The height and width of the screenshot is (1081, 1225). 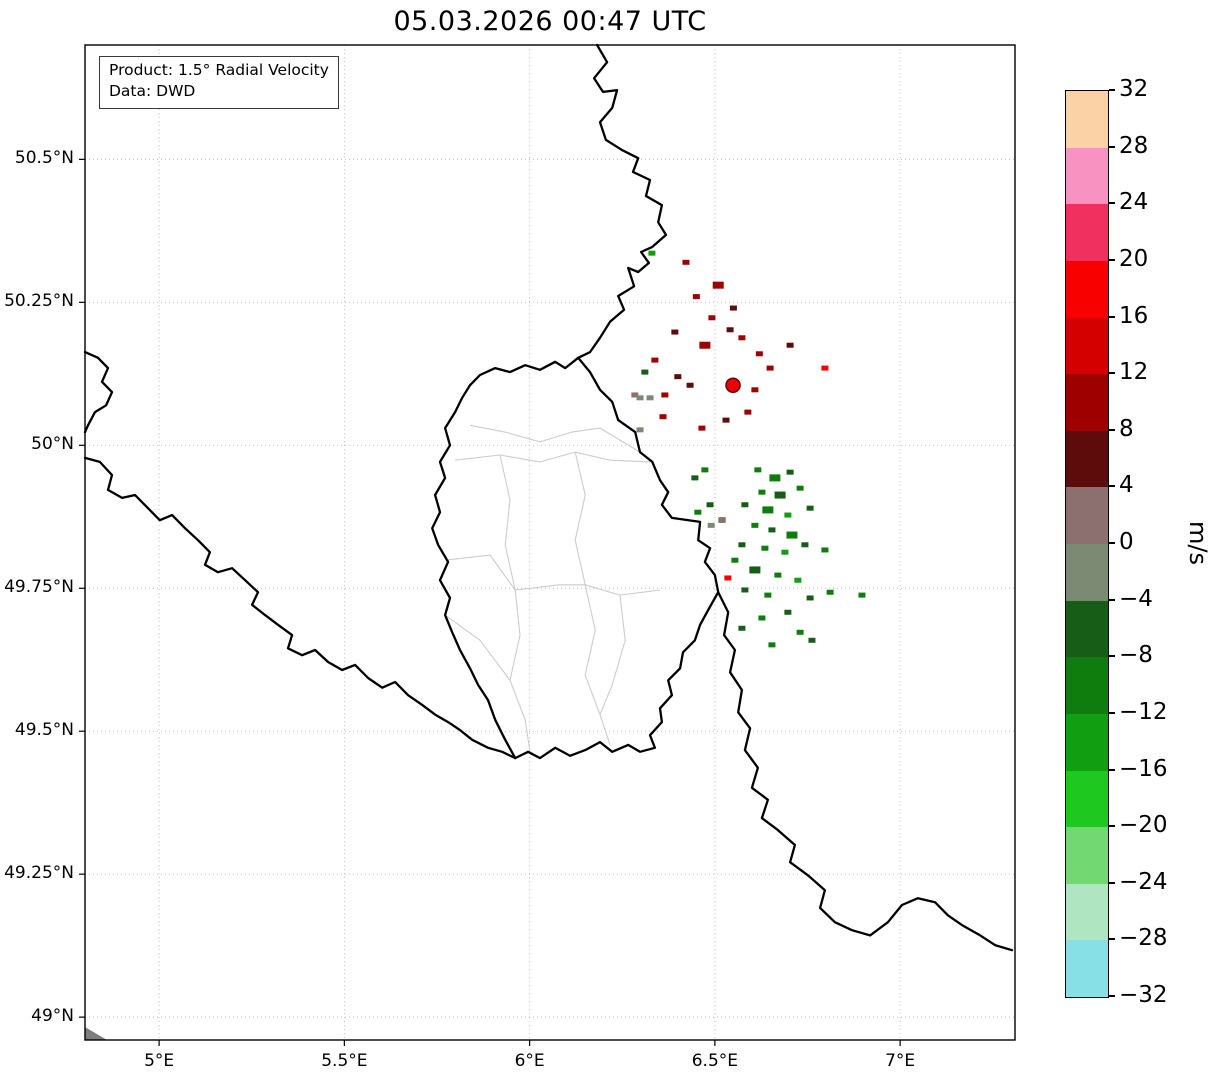 What do you see at coordinates (39, 587) in the screenshot?
I see `y-tick-label: 49.75°N` at bounding box center [39, 587].